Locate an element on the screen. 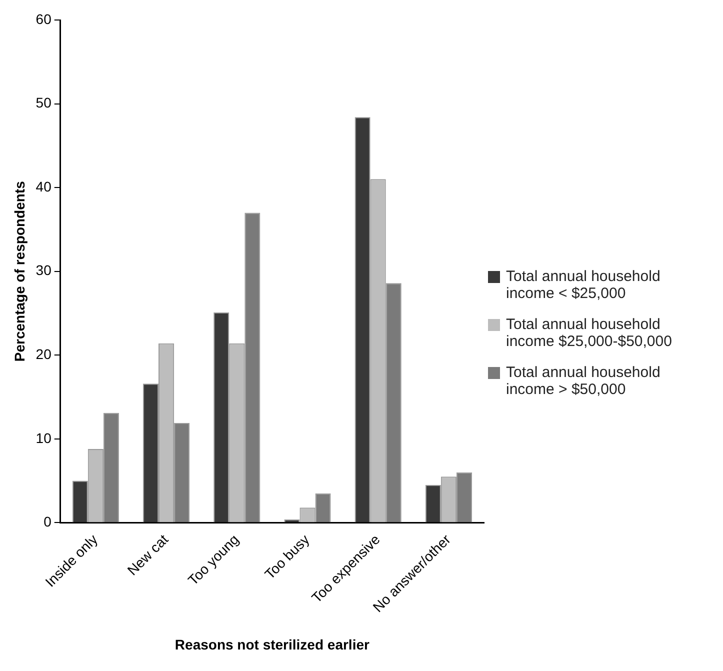 The width and height of the screenshot is (723, 671). y-tick-label: 50 is located at coordinates (44, 102).